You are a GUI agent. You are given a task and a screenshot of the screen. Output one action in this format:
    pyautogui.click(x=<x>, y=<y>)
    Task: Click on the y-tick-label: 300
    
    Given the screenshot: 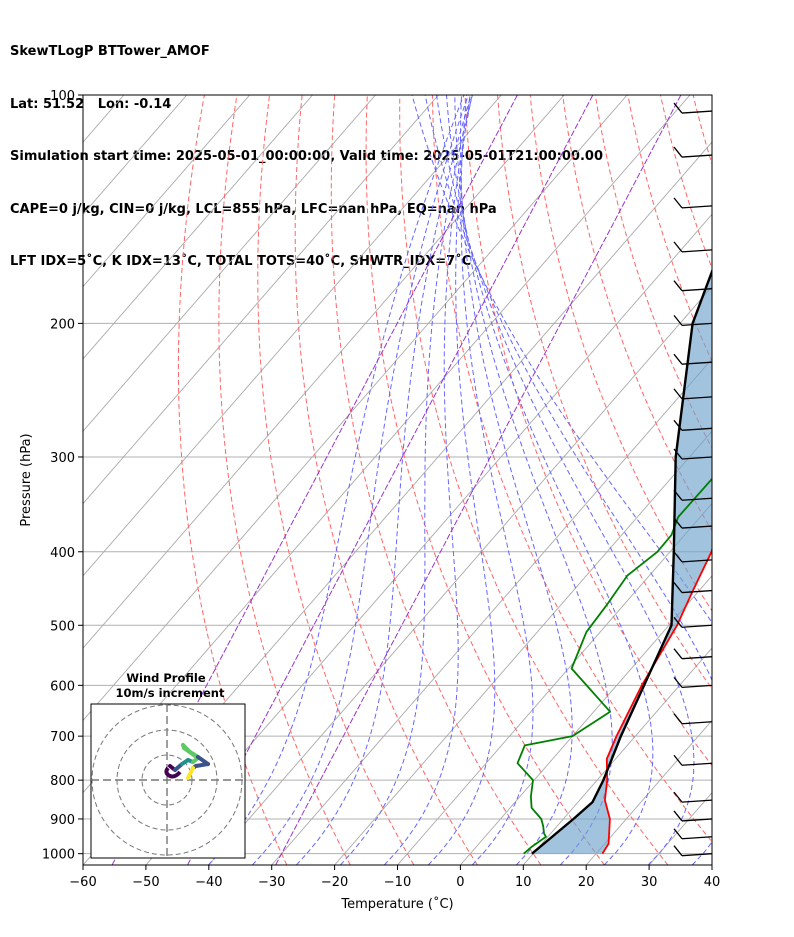 What is the action you would take?
    pyautogui.click(x=62, y=458)
    